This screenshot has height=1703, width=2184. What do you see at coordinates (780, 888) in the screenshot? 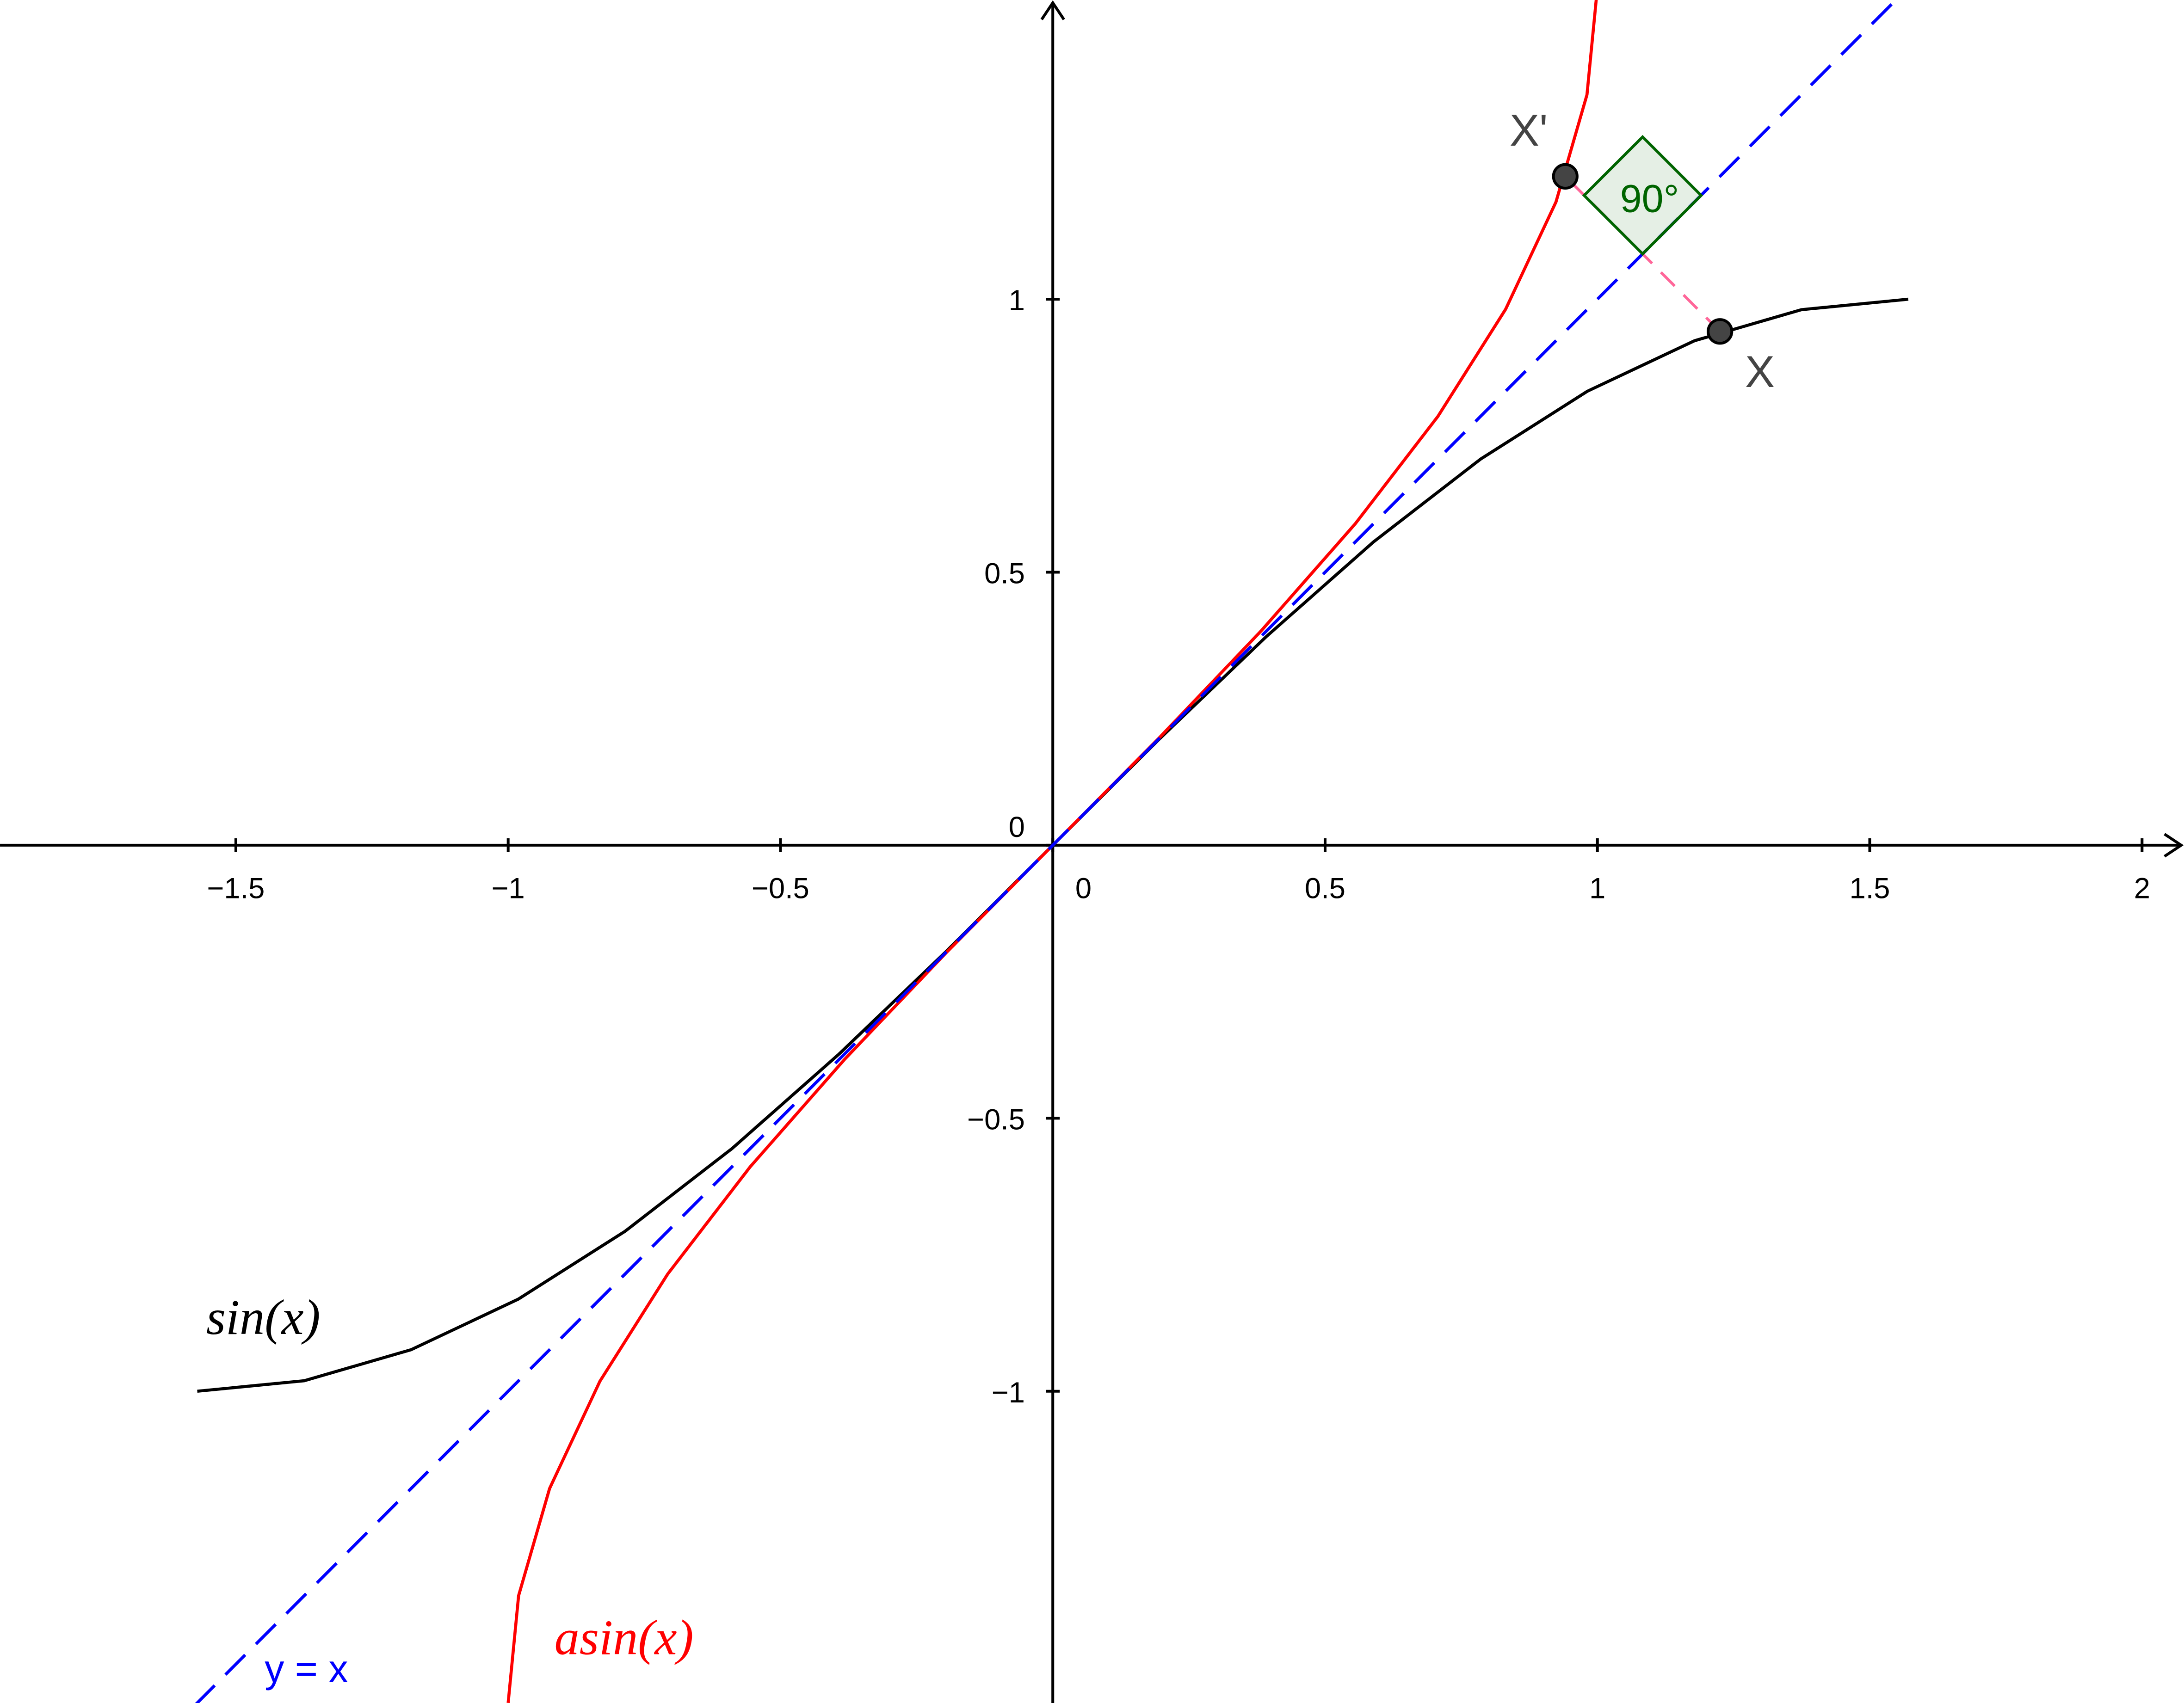
I see `x-tick-label: −0.5` at bounding box center [780, 888].